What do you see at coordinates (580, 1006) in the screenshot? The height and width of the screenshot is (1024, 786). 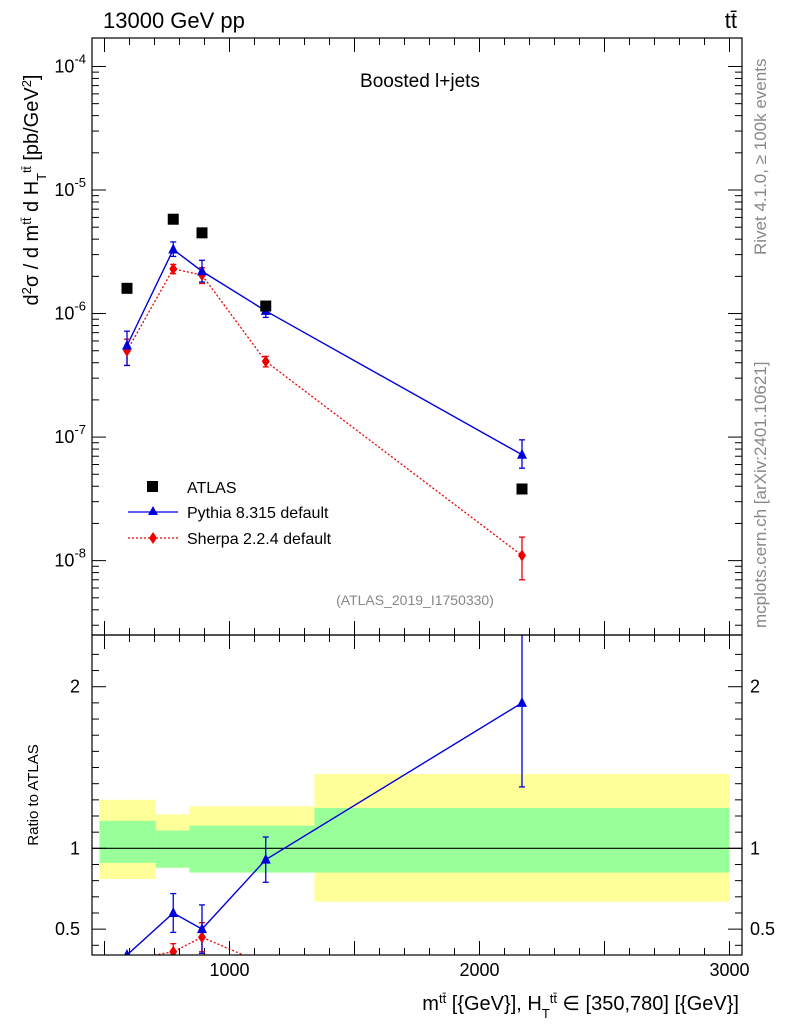 I see `x-axis-label: mtt̄ [{GeV}], HTtt̄ ∈ [350,780] [{GeV}]` at bounding box center [580, 1006].